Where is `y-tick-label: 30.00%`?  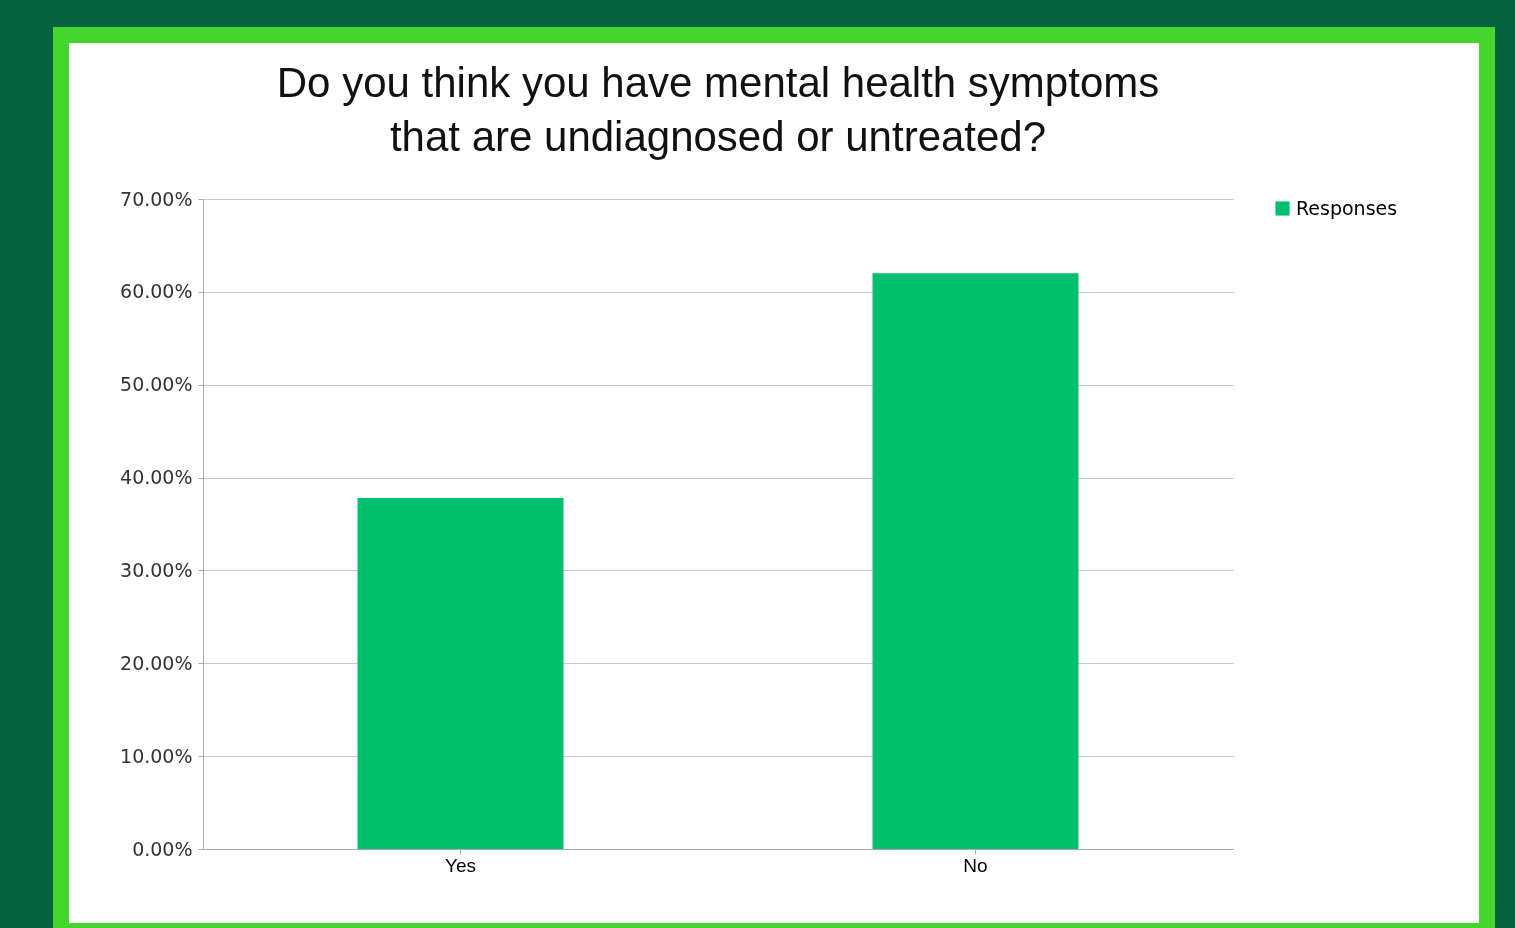
y-tick-label: 30.00% is located at coordinates (156, 569).